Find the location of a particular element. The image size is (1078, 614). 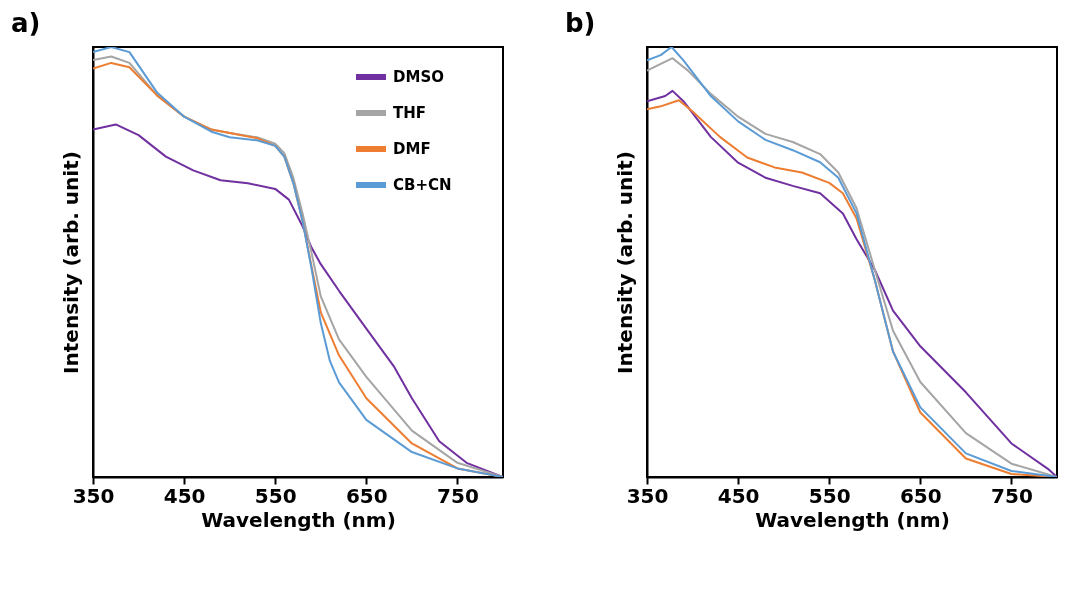

chart-title: a) is located at coordinates (26, 23).